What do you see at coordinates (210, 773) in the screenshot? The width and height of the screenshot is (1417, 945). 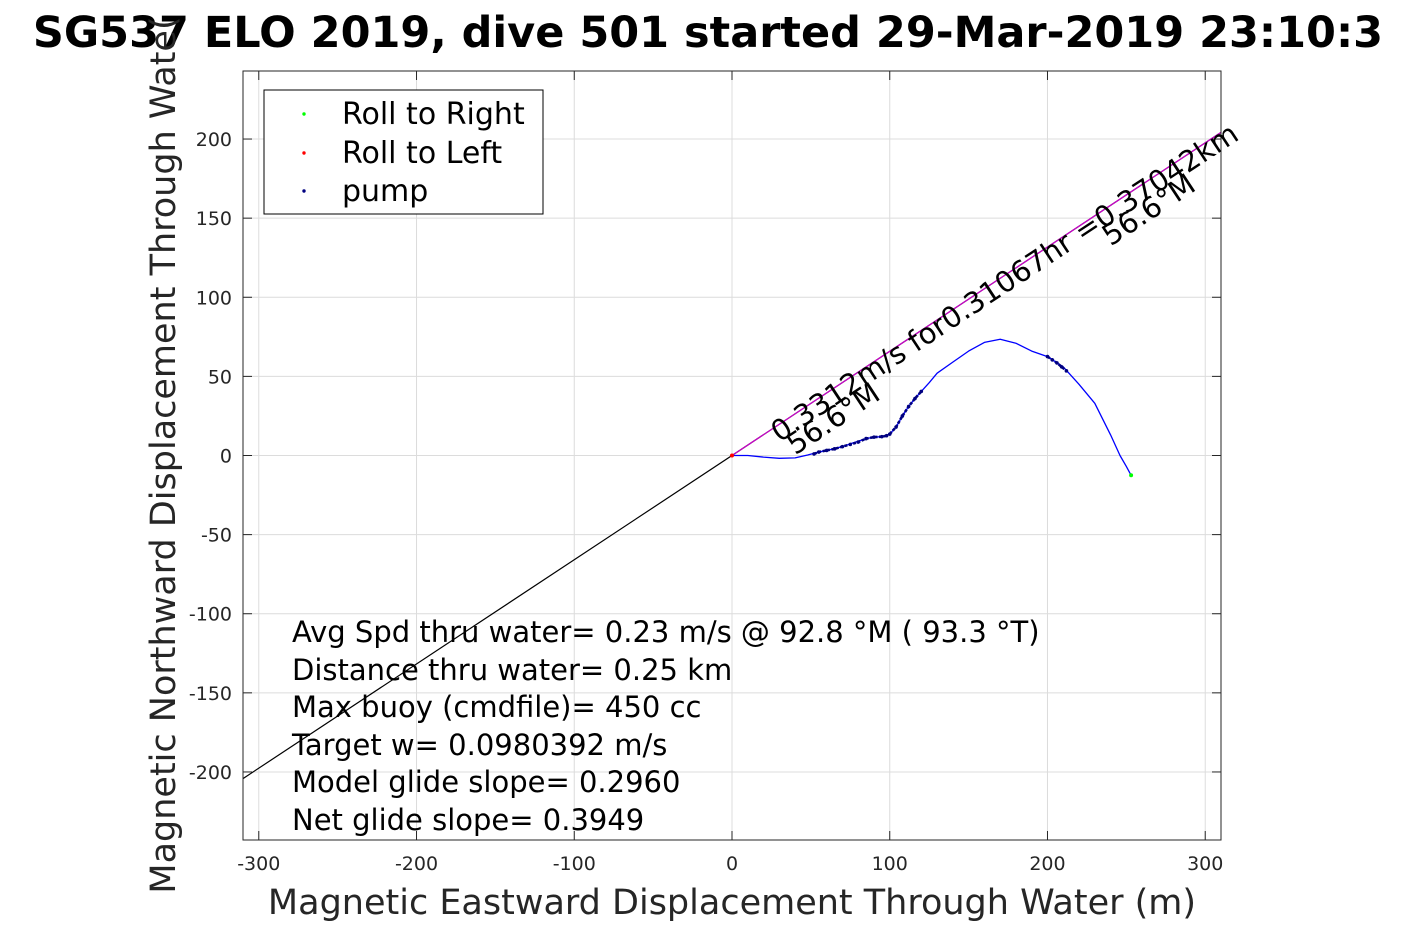 I see `y-tick-label: -200` at bounding box center [210, 773].